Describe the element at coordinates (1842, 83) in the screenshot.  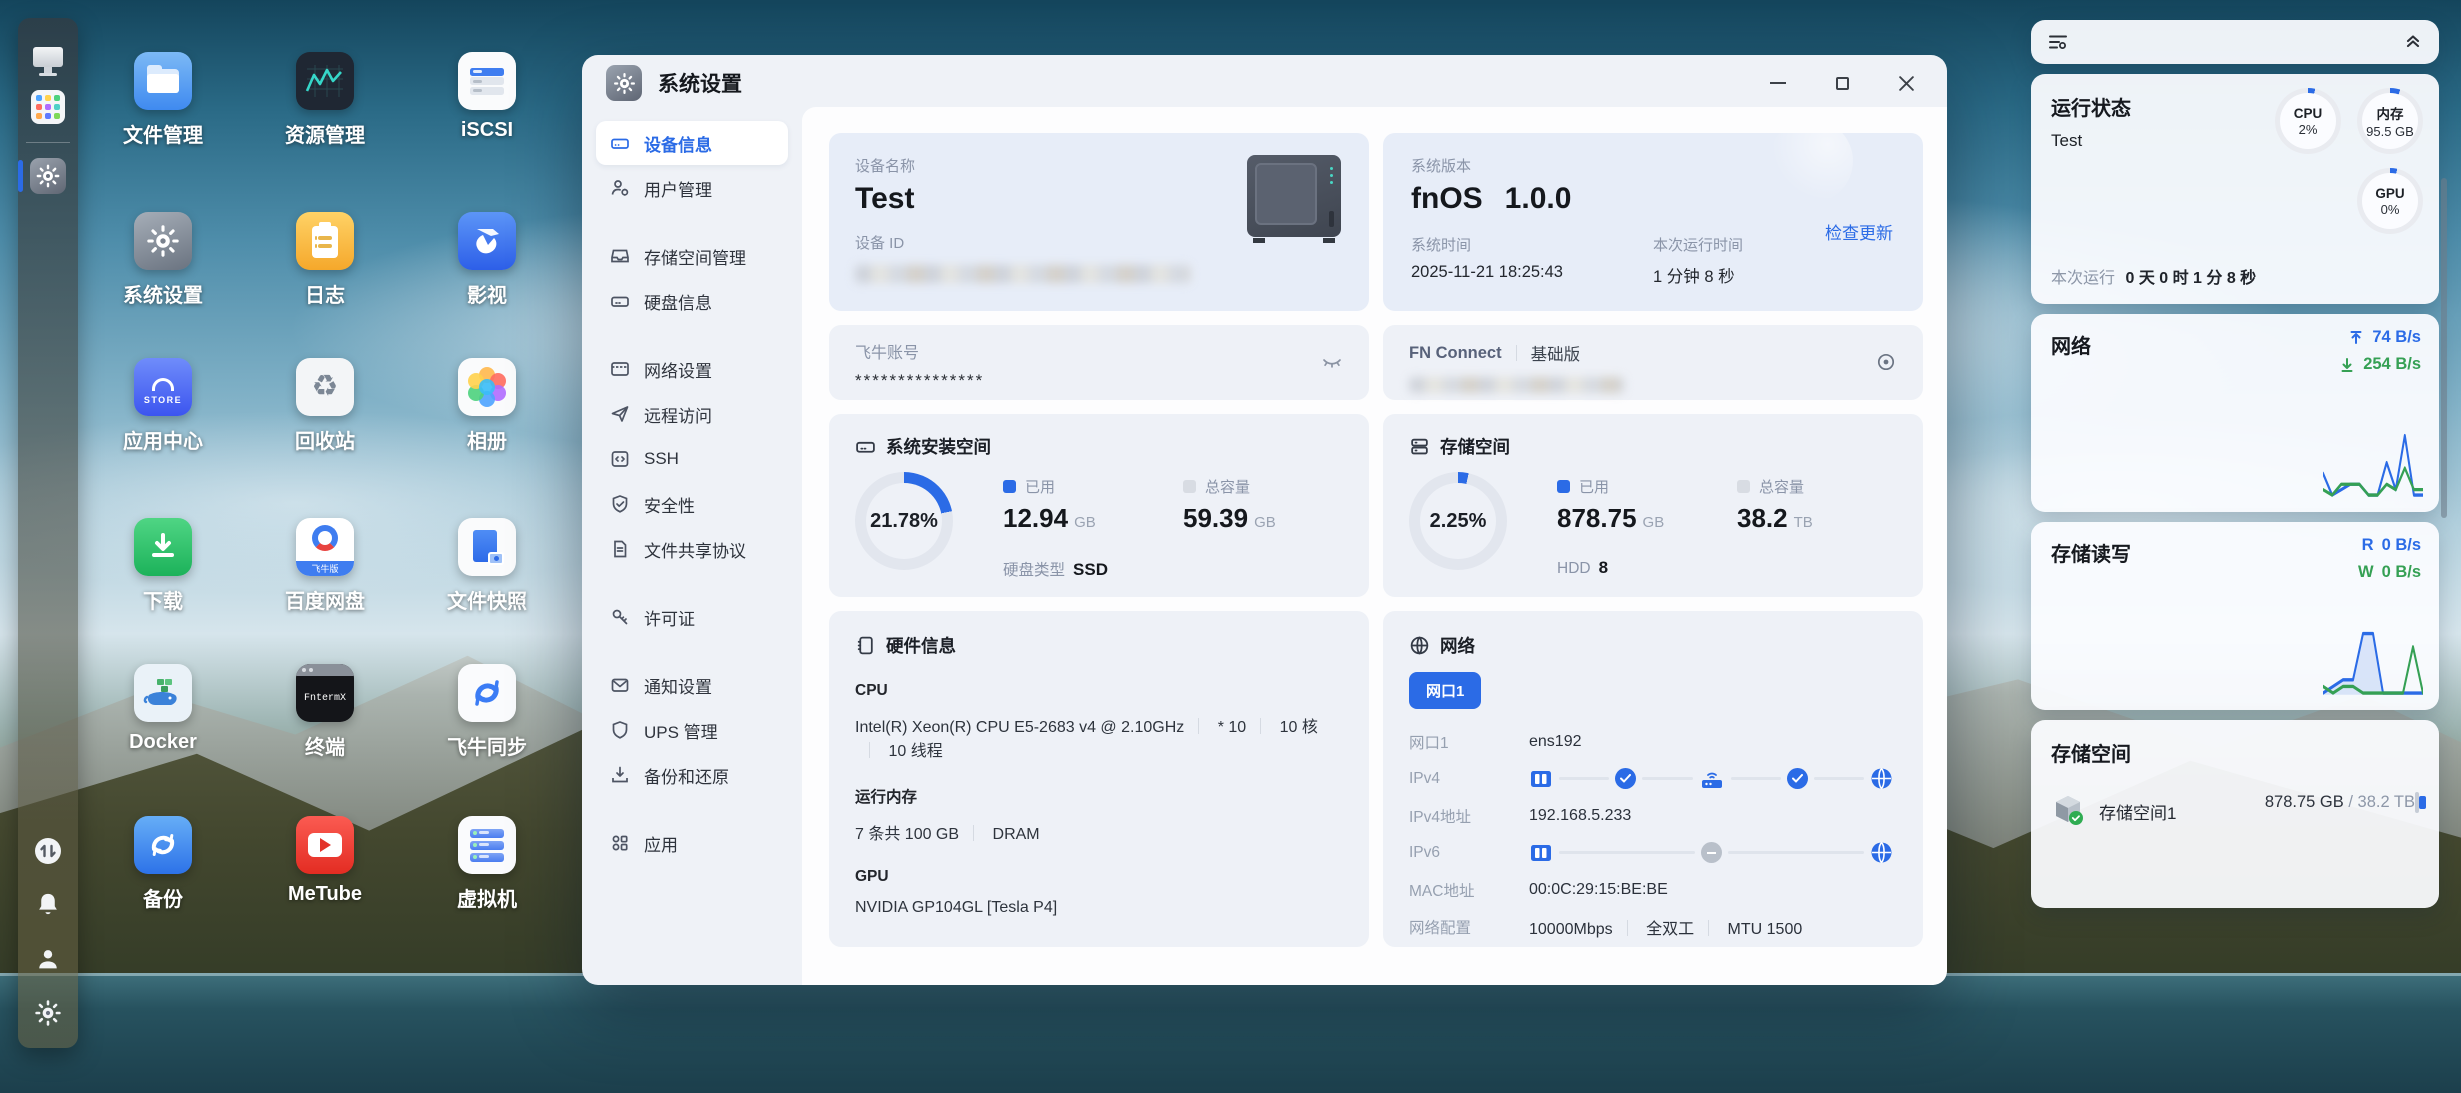
I see `maximize-button` at that location.